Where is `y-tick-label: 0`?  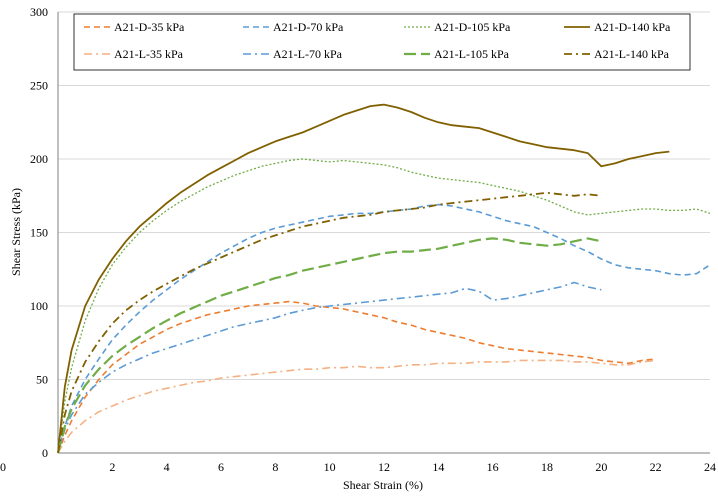 y-tick-label: 0 is located at coordinates (45, 453).